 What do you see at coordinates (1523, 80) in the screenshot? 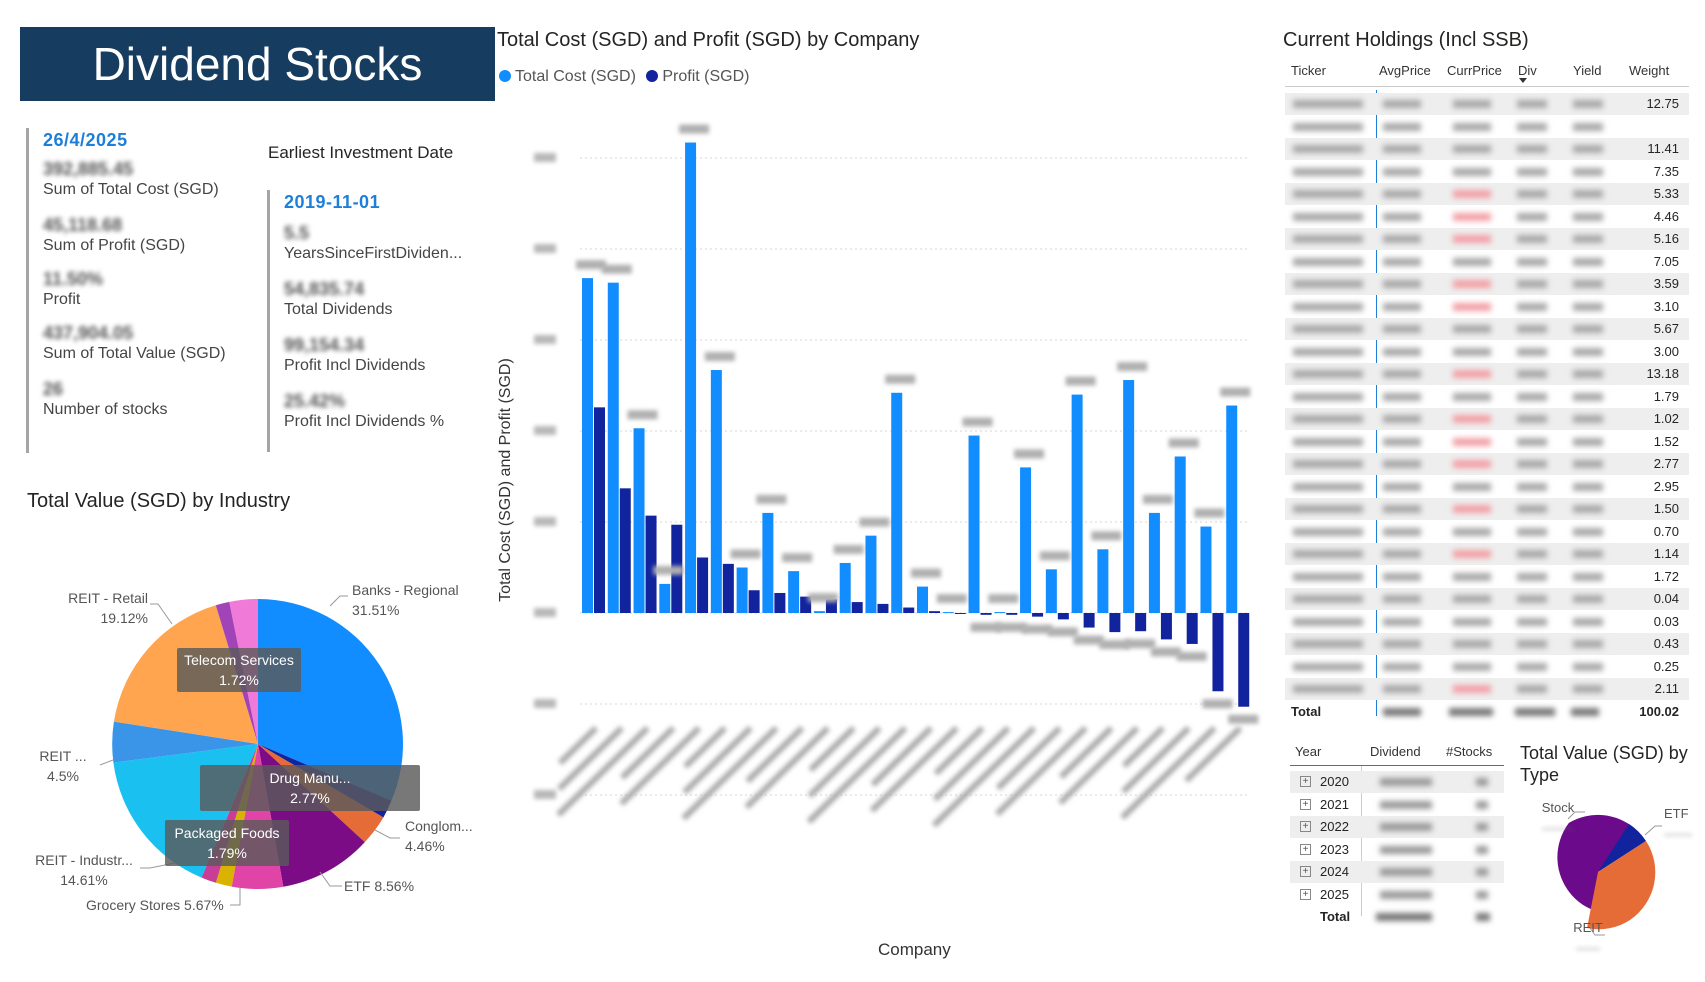
I see `sort-desc-icon` at bounding box center [1523, 80].